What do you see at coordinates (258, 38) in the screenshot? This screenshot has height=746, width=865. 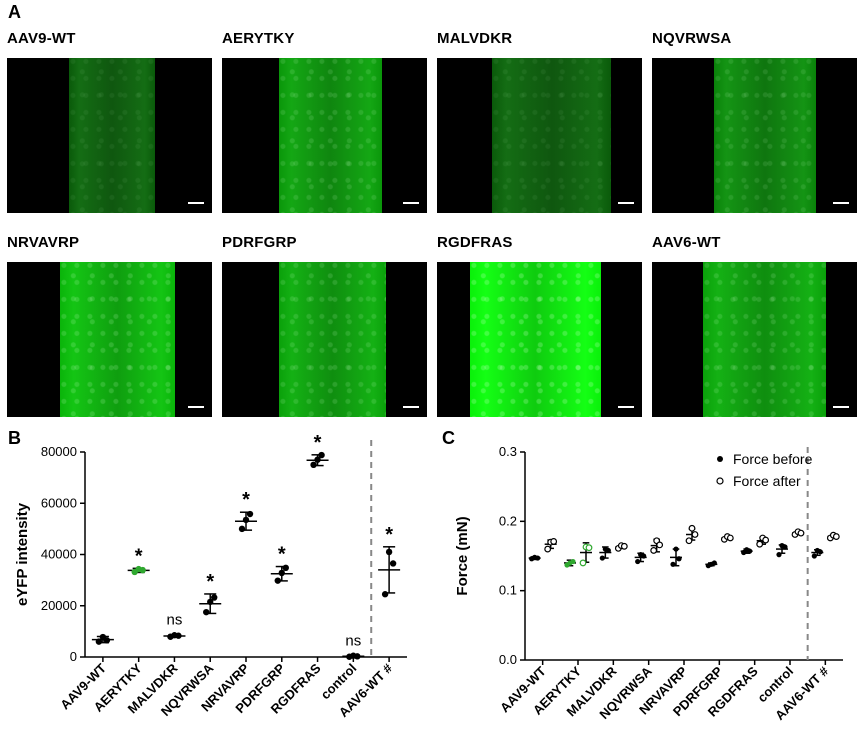 I see `image-label: AERYTKY` at bounding box center [258, 38].